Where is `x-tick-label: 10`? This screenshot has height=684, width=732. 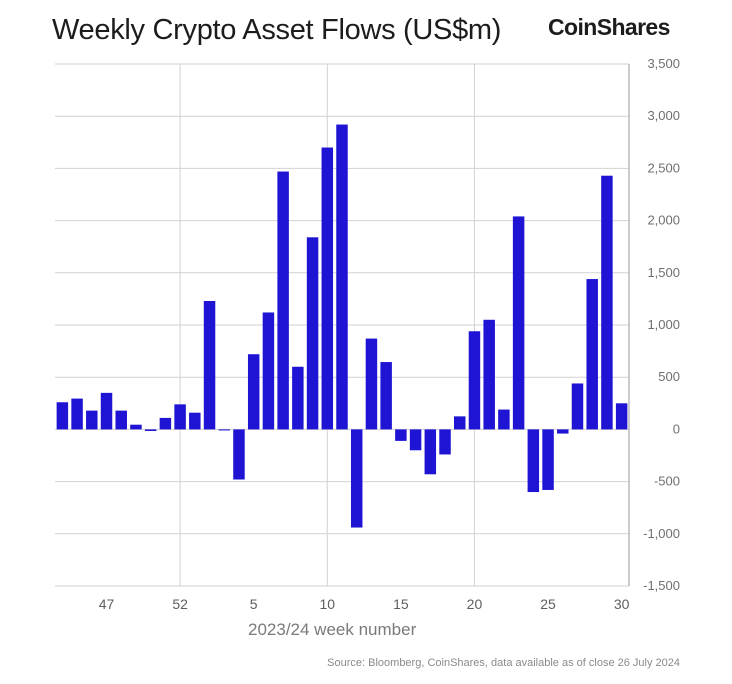
x-tick-label: 10 is located at coordinates (327, 604).